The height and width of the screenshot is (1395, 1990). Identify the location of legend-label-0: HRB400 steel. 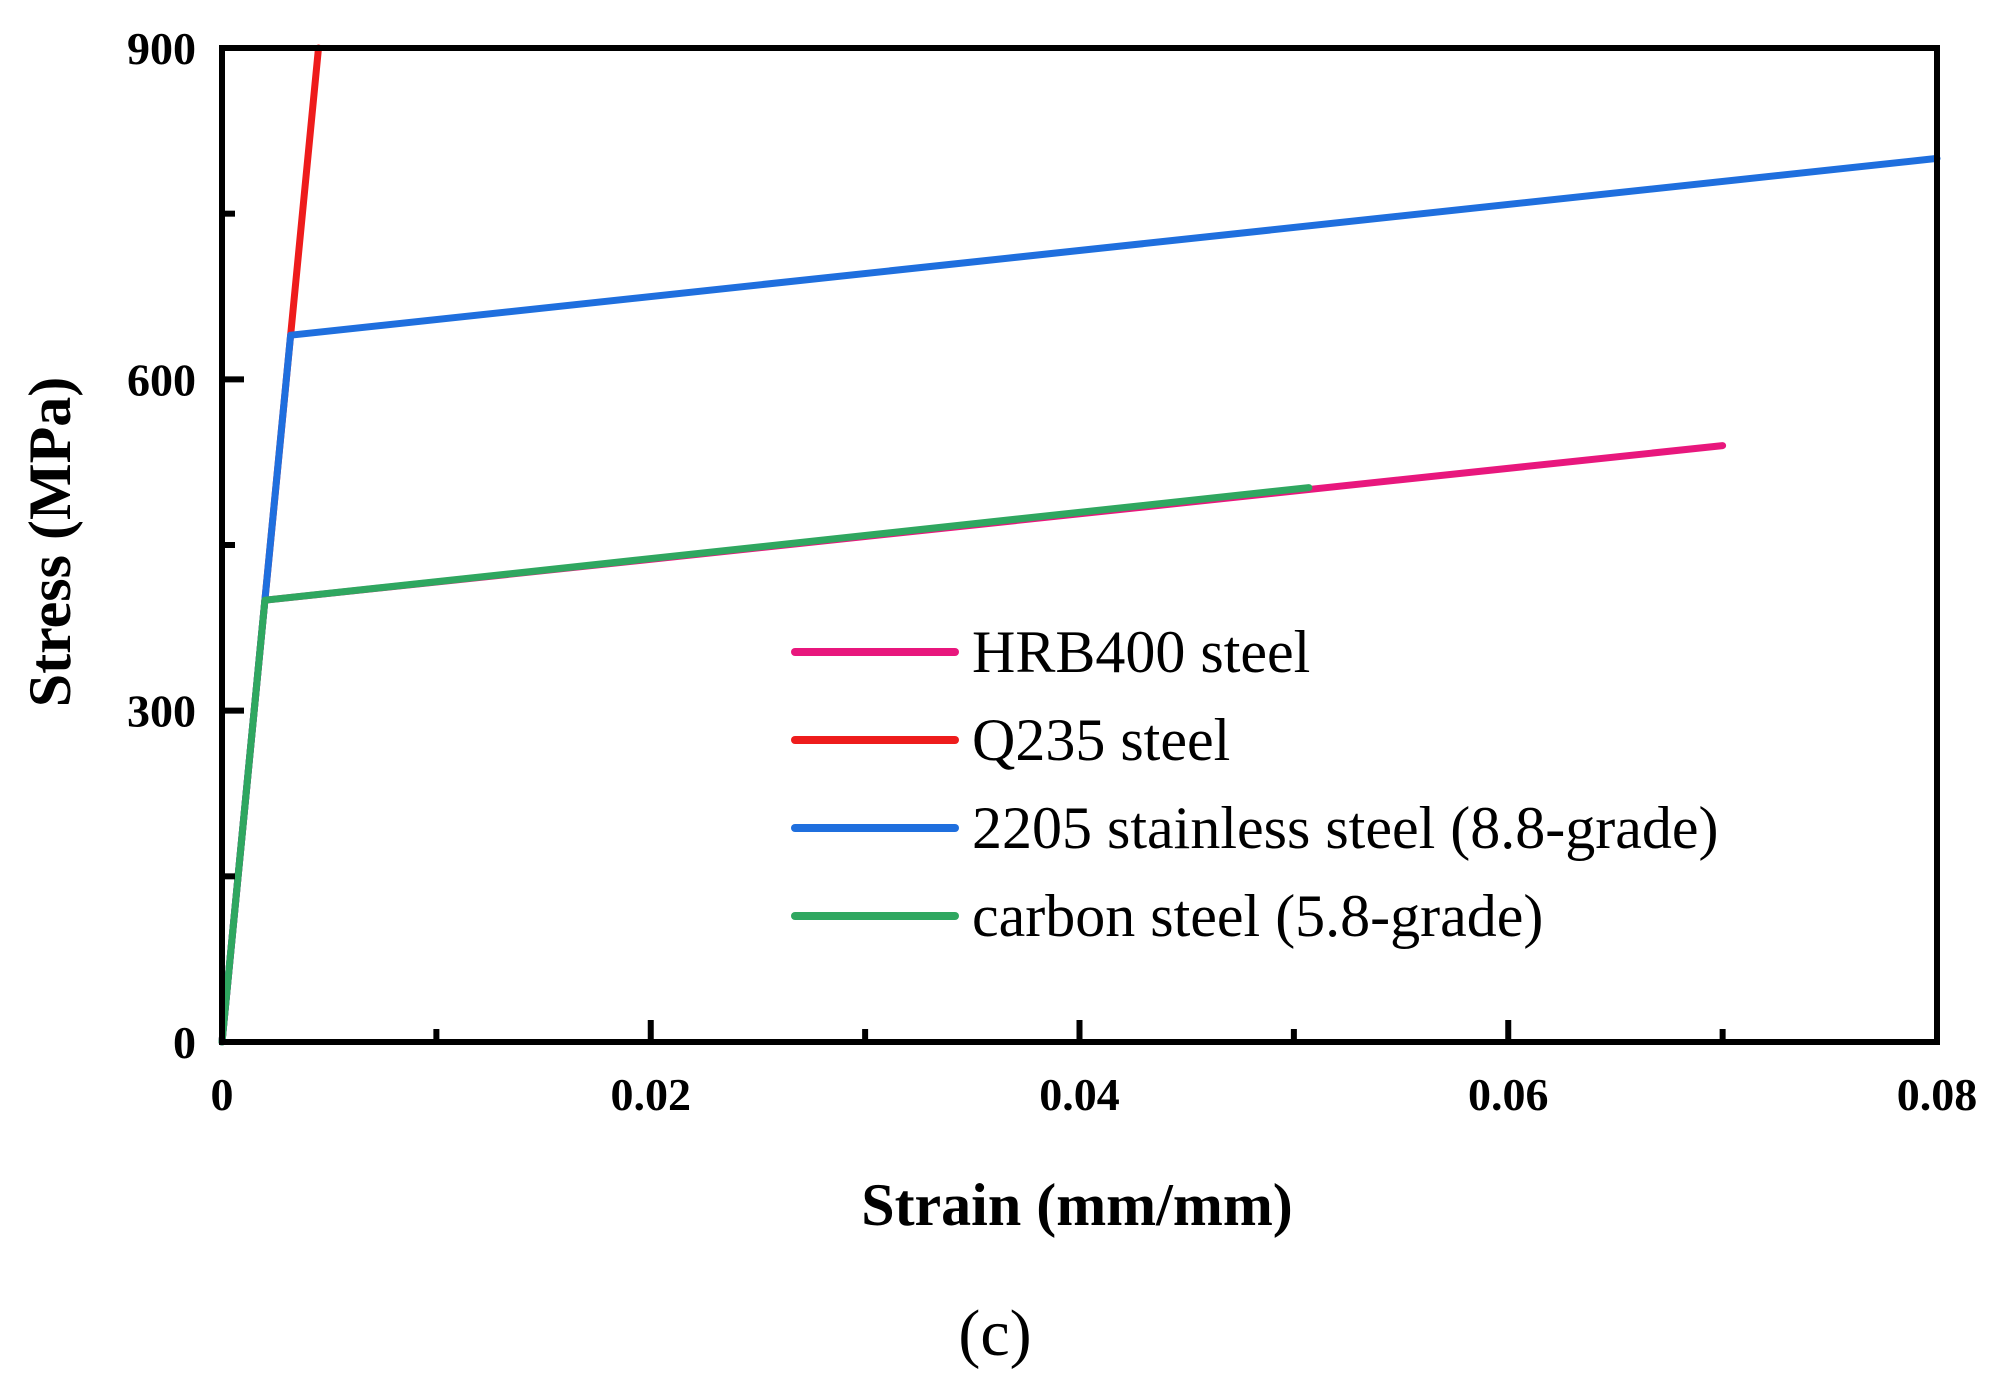
(1141, 652).